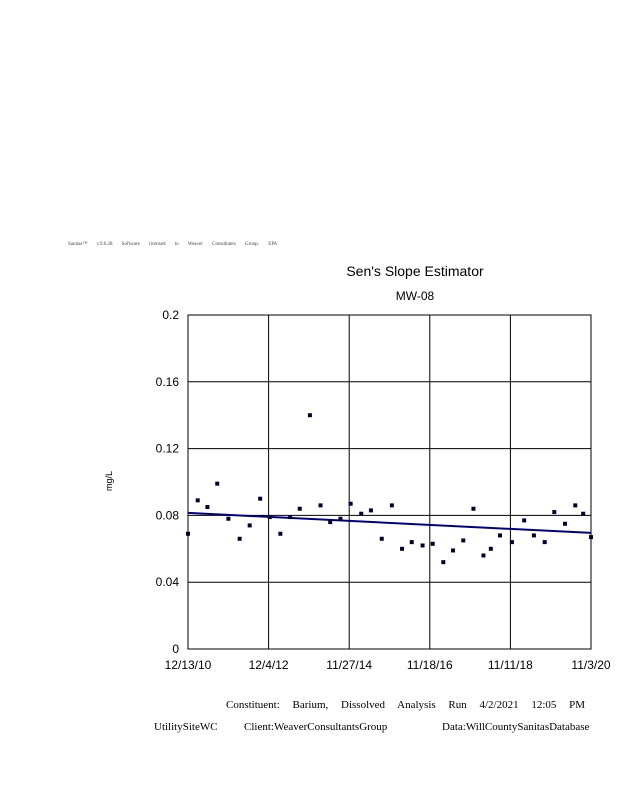  What do you see at coordinates (590, 665) in the screenshot?
I see `x-tick-label: 11/3/20` at bounding box center [590, 665].